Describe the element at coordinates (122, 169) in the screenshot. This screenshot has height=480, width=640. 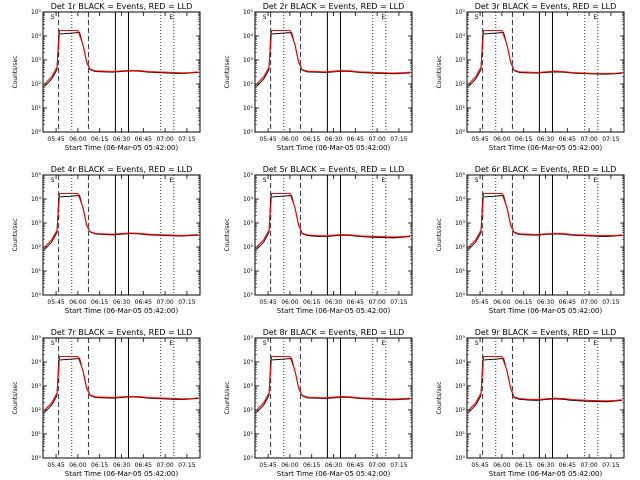
I see `panel-title: Det 4r BLACK = Events, RED = LLD` at that location.